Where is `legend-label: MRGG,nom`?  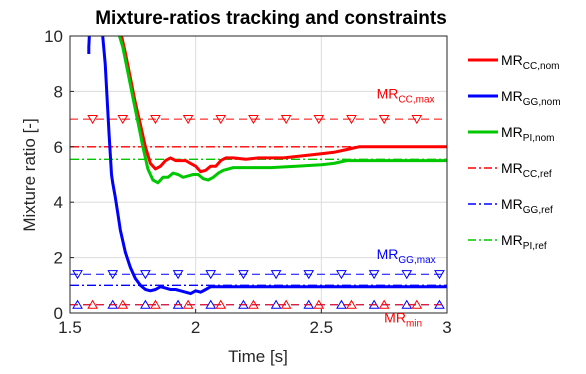
legend-label: MRGG,nom is located at coordinates (531, 98).